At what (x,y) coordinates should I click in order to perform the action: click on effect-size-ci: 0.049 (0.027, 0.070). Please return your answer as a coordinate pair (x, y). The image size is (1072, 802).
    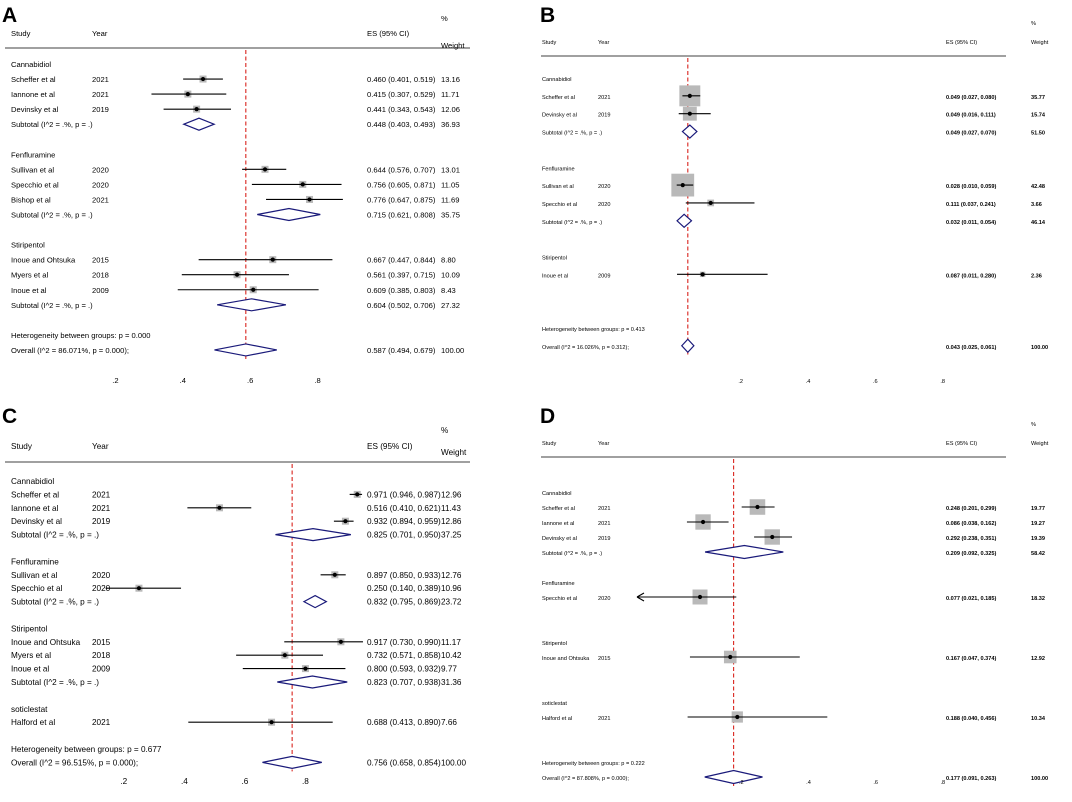
    Looking at the image, I should click on (971, 134).